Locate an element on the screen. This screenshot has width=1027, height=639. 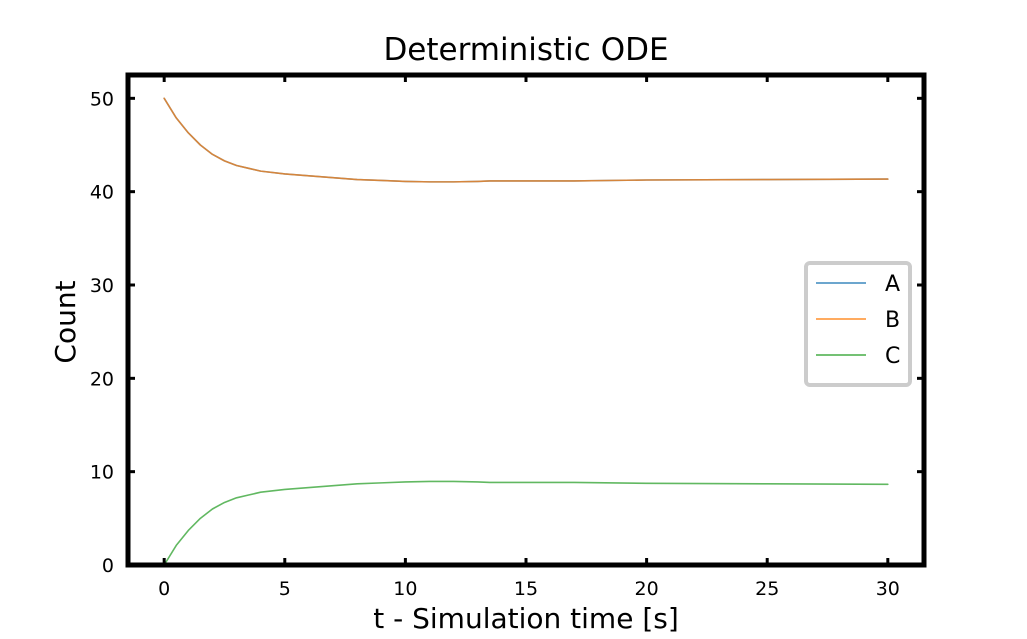
series-line-c is located at coordinates (526, 523).